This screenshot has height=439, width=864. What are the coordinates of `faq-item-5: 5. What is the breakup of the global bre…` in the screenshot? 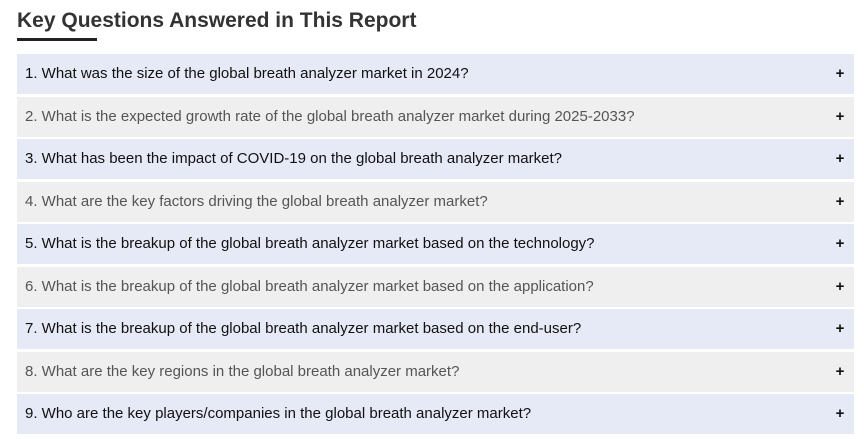 It's located at (435, 244).